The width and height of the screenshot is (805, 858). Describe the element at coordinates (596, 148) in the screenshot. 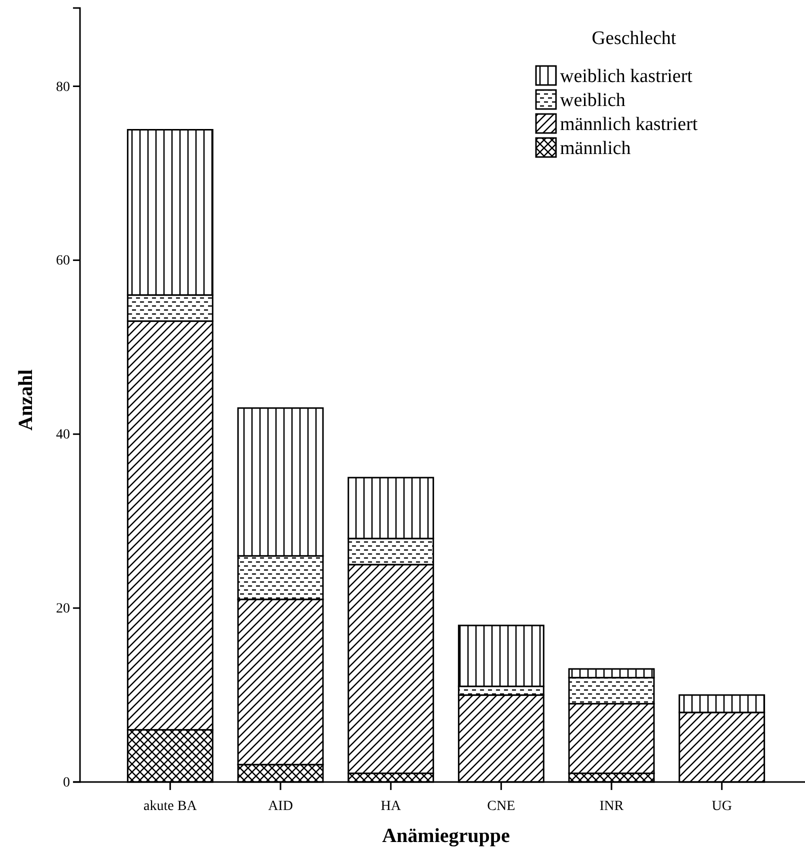

I see `legend-label: männlich` at that location.